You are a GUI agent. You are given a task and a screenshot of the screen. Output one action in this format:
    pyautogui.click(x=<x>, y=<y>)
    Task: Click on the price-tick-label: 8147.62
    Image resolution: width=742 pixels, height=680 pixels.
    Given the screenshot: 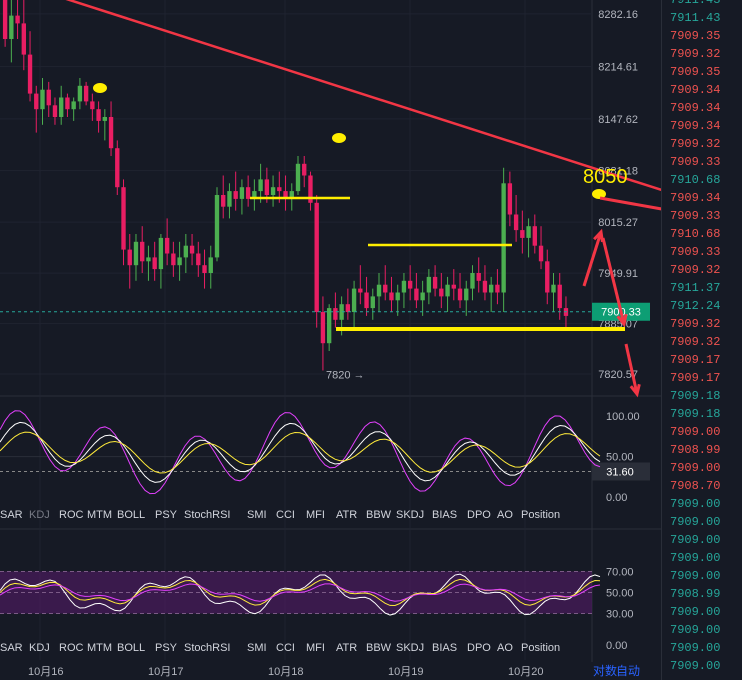 What is the action you would take?
    pyautogui.click(x=618, y=120)
    